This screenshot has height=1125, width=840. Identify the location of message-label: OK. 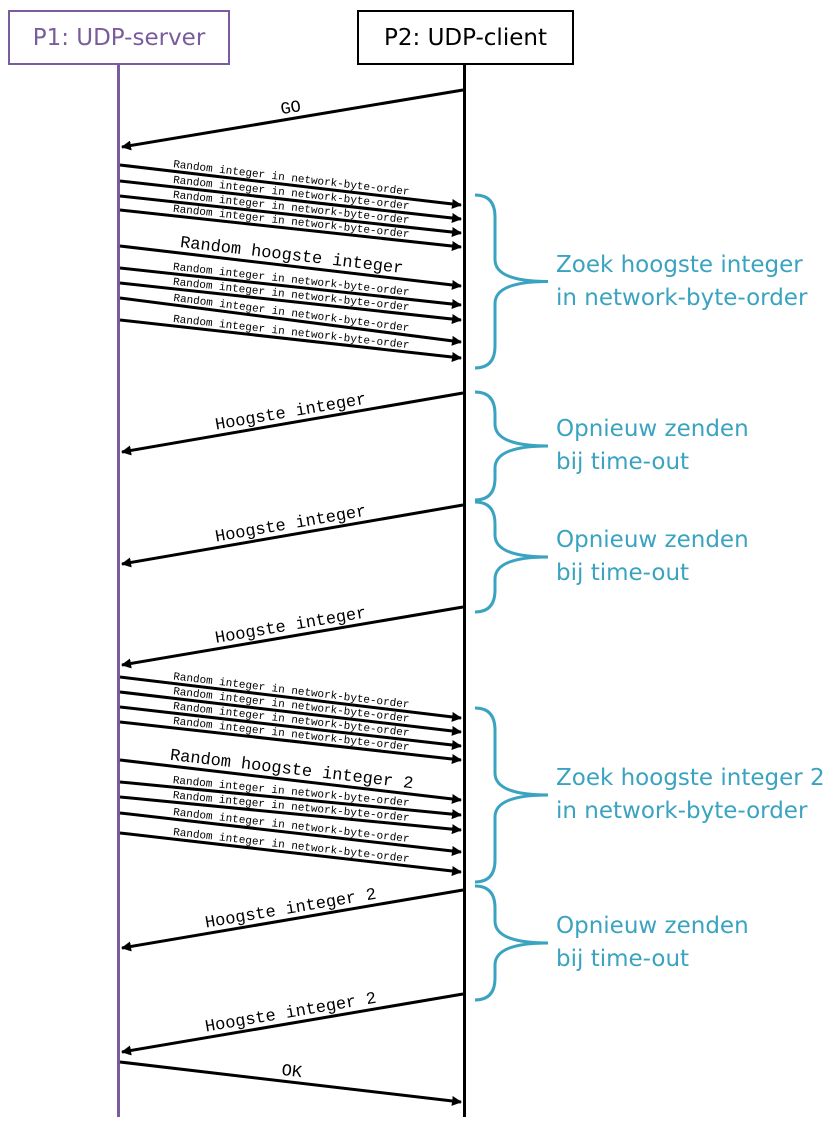
(291, 1072).